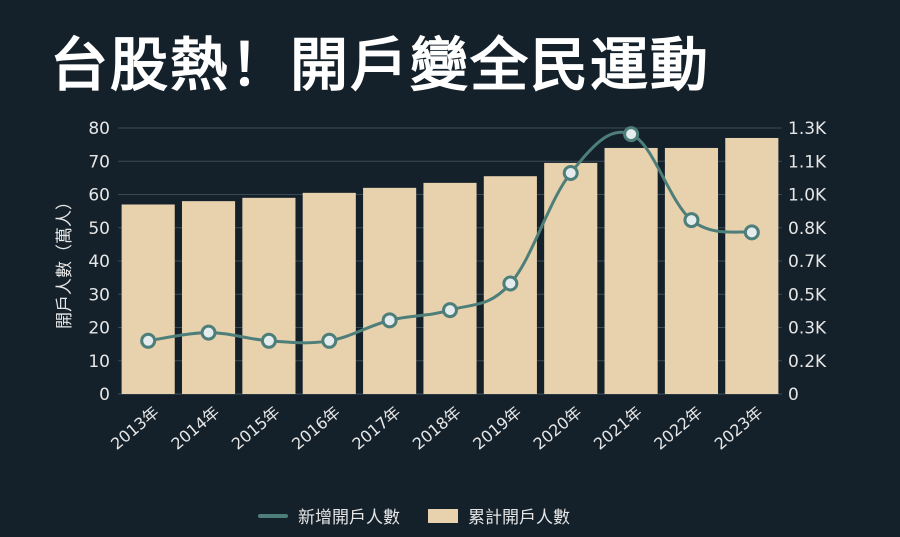 The image size is (900, 537). I want to click on y-tick-label-left: 70, so click(99, 162).